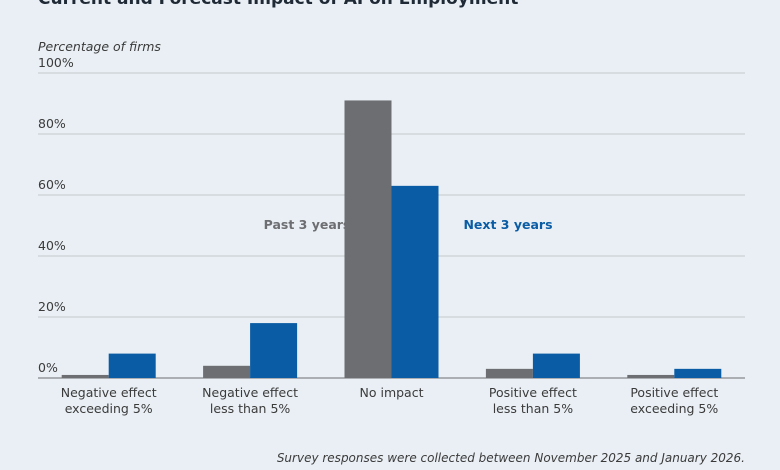  What do you see at coordinates (52, 123) in the screenshot?
I see `y-tick-label: 80%` at bounding box center [52, 123].